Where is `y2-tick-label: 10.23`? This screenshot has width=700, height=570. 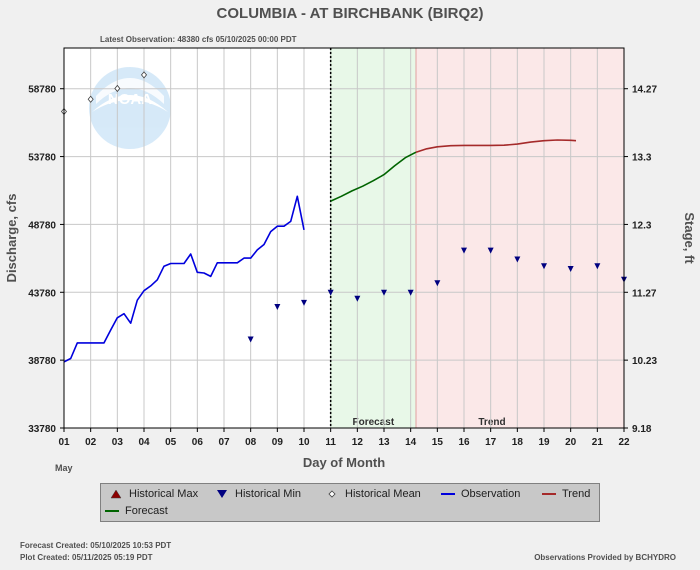 y2-tick-label: 10.23 is located at coordinates (644, 361).